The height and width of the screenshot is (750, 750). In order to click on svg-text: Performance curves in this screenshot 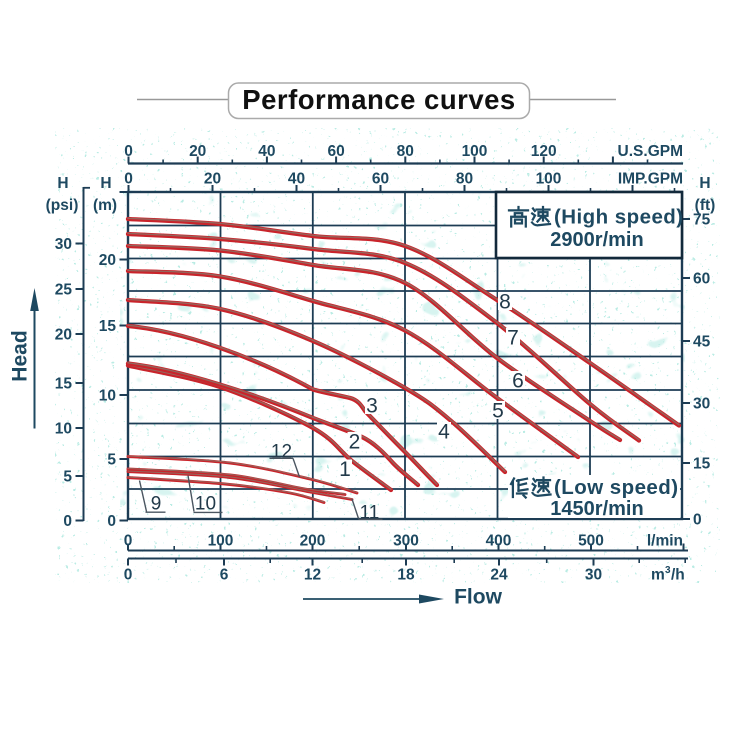, I will do `click(378, 99)`.